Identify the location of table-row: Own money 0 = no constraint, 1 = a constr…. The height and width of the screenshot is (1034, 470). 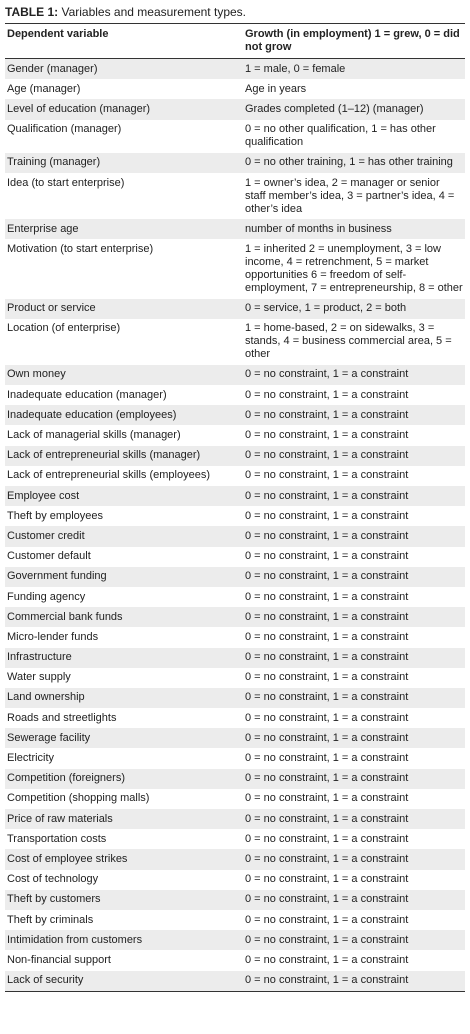
(235, 375).